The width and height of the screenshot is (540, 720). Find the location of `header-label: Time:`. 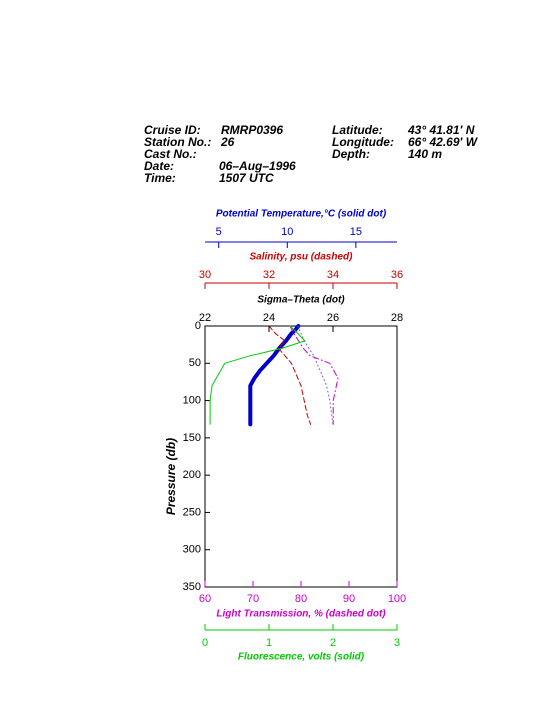

header-label: Time: is located at coordinates (160, 178).